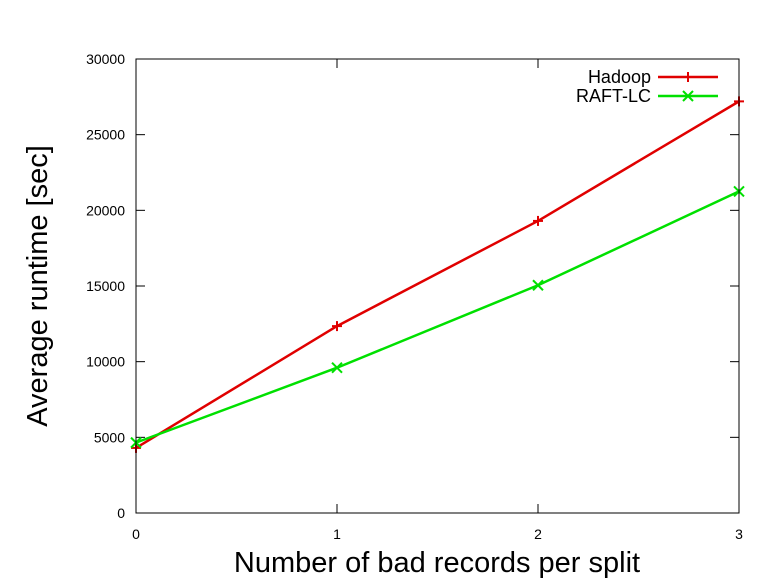 Image resolution: width=764 pixels, height=586 pixels. What do you see at coordinates (105, 210) in the screenshot?
I see `y-tick-label: 20000` at bounding box center [105, 210].